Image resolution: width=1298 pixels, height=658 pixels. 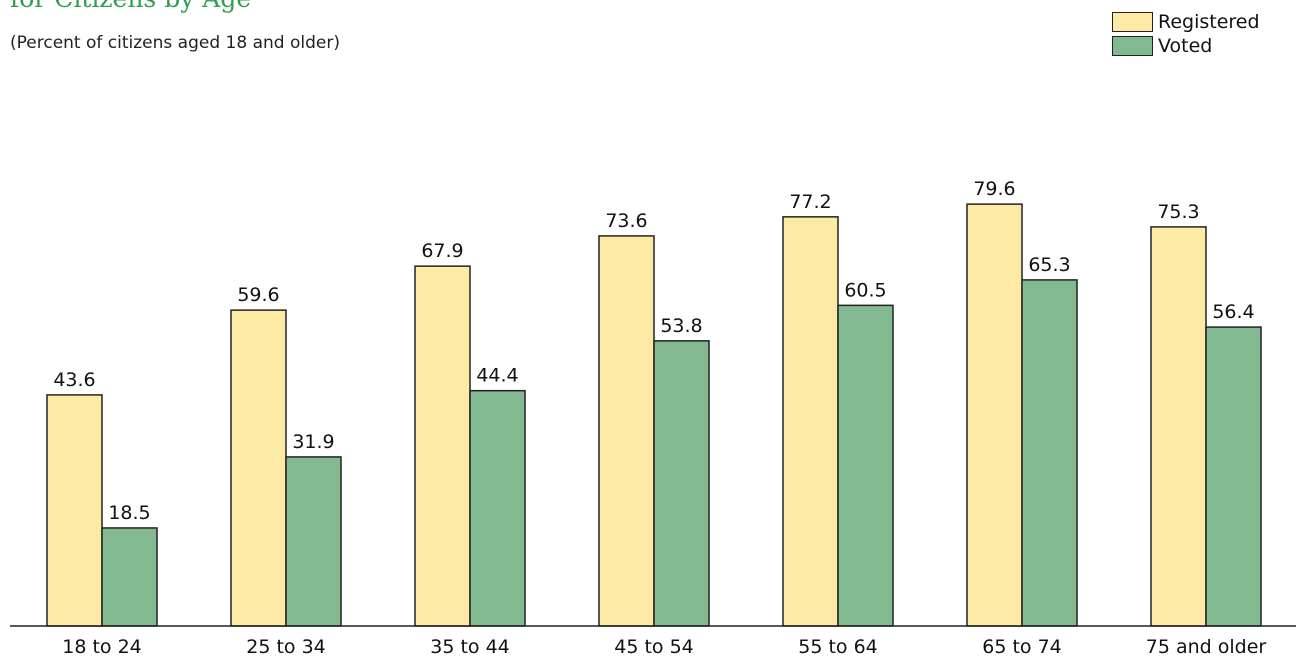 I want to click on data-label-voted-55-to-64: 60.5, so click(x=865, y=290).